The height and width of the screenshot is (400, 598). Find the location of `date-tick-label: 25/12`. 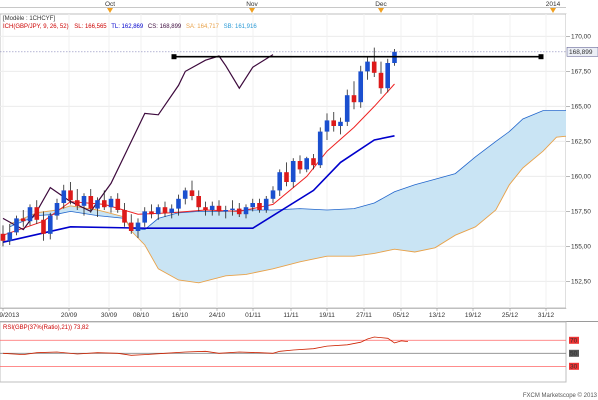

date-tick-label: 25/12 is located at coordinates (510, 315).